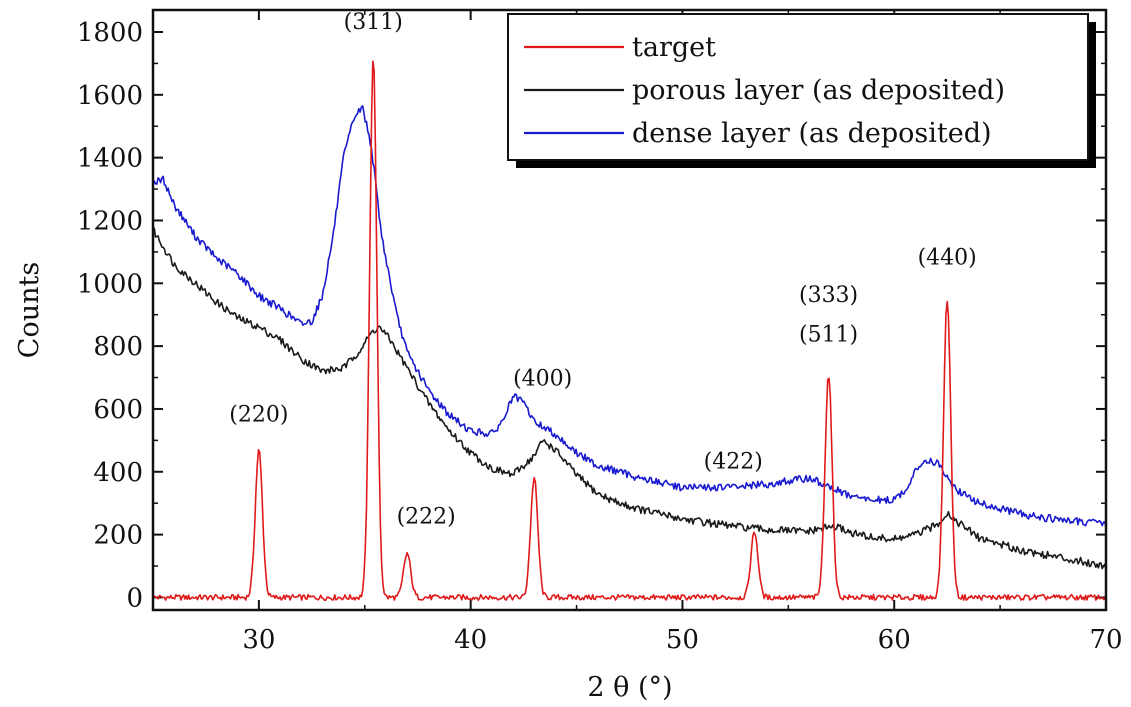 The height and width of the screenshot is (707, 1131). I want to click on x-axis-title: 2 θ (°), so click(629, 687).